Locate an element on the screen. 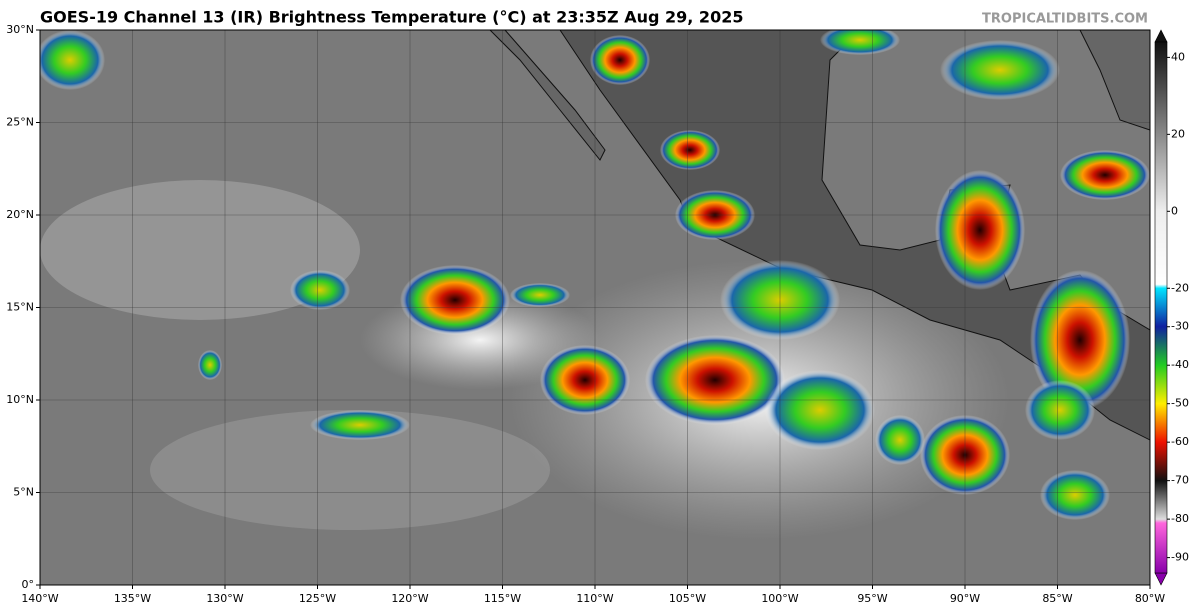  colorbar-label: 0 is located at coordinates (1174, 210).